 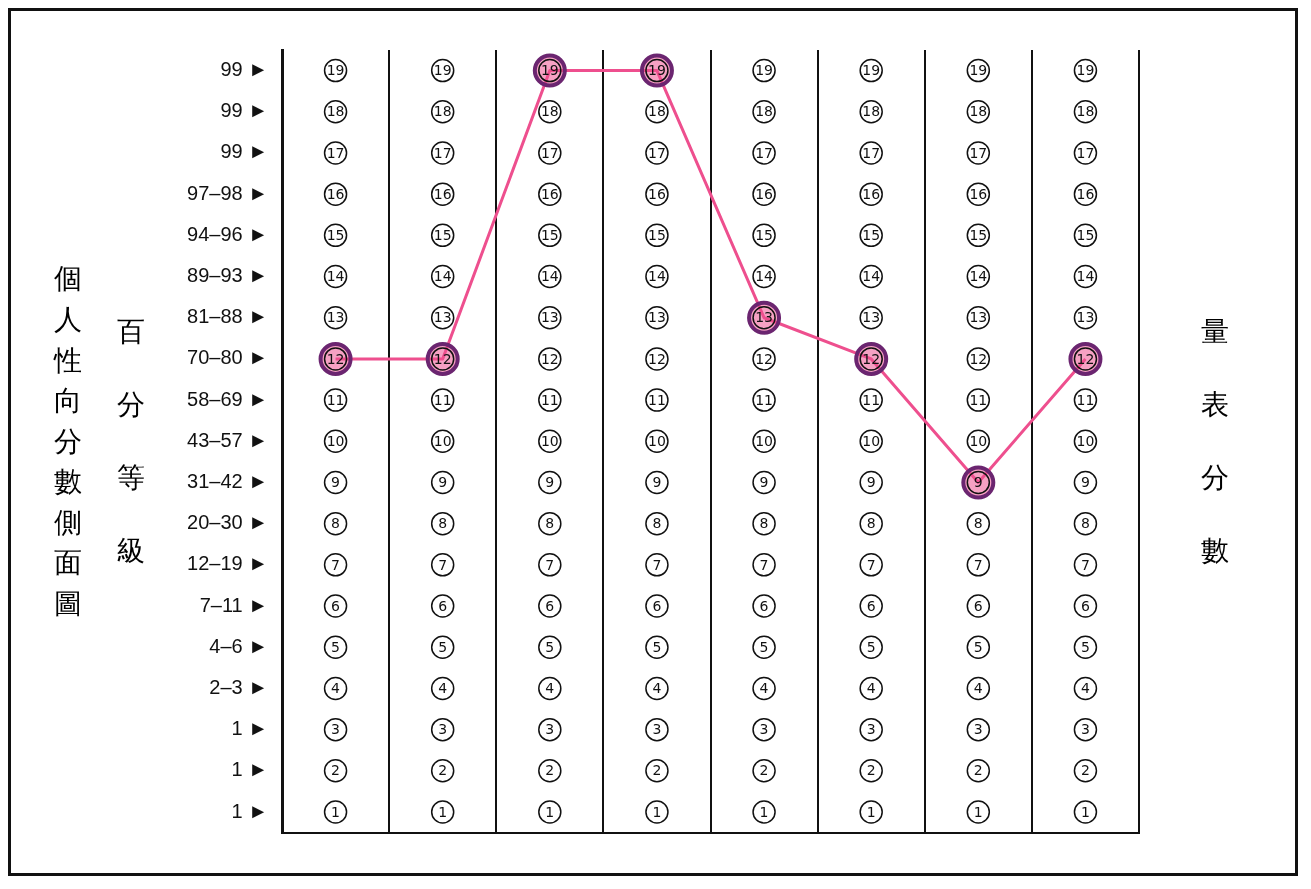 I want to click on y-tick-label: 4, so click(x=764, y=688).